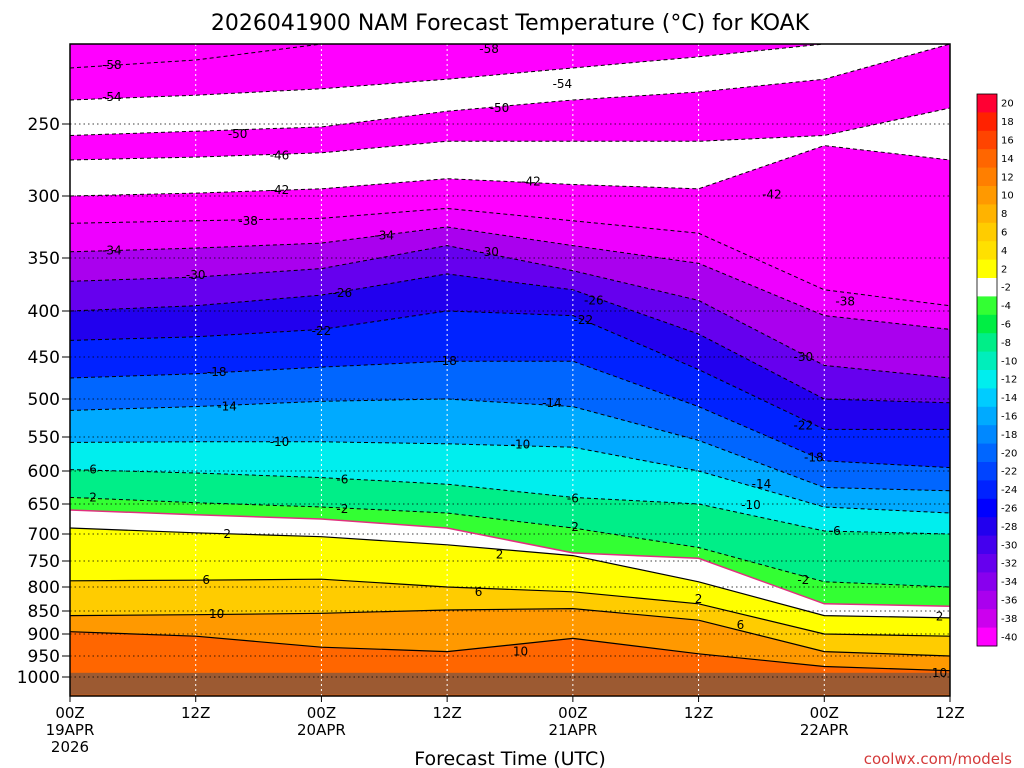 The height and width of the screenshot is (768, 1024). Describe the element at coordinates (1009, 490) in the screenshot. I see `colorbar-label: -24` at that location.